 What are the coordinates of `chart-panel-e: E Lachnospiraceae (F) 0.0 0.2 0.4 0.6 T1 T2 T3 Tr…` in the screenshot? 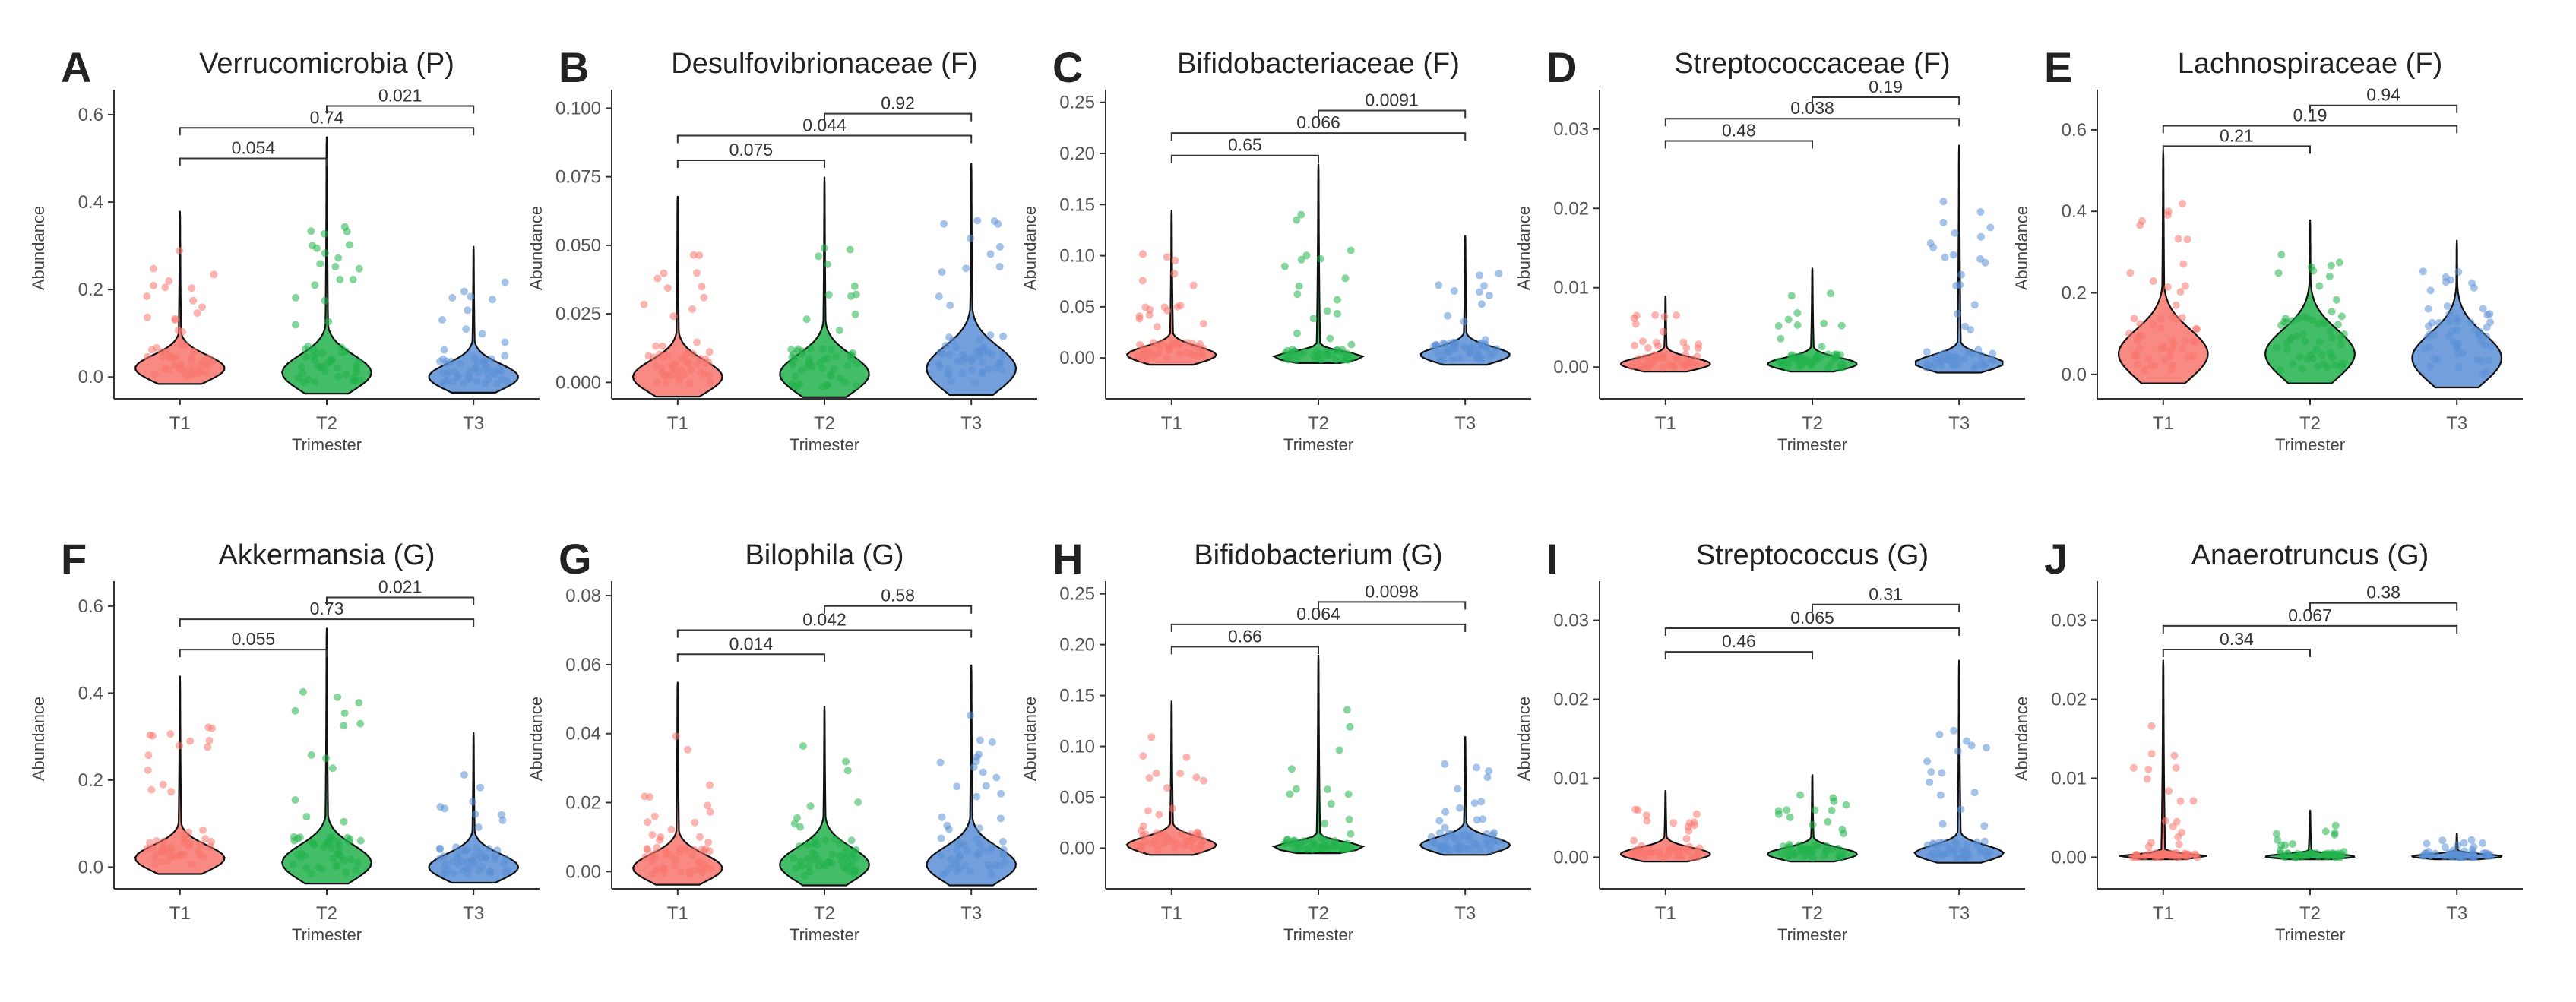 It's located at (2267, 248).